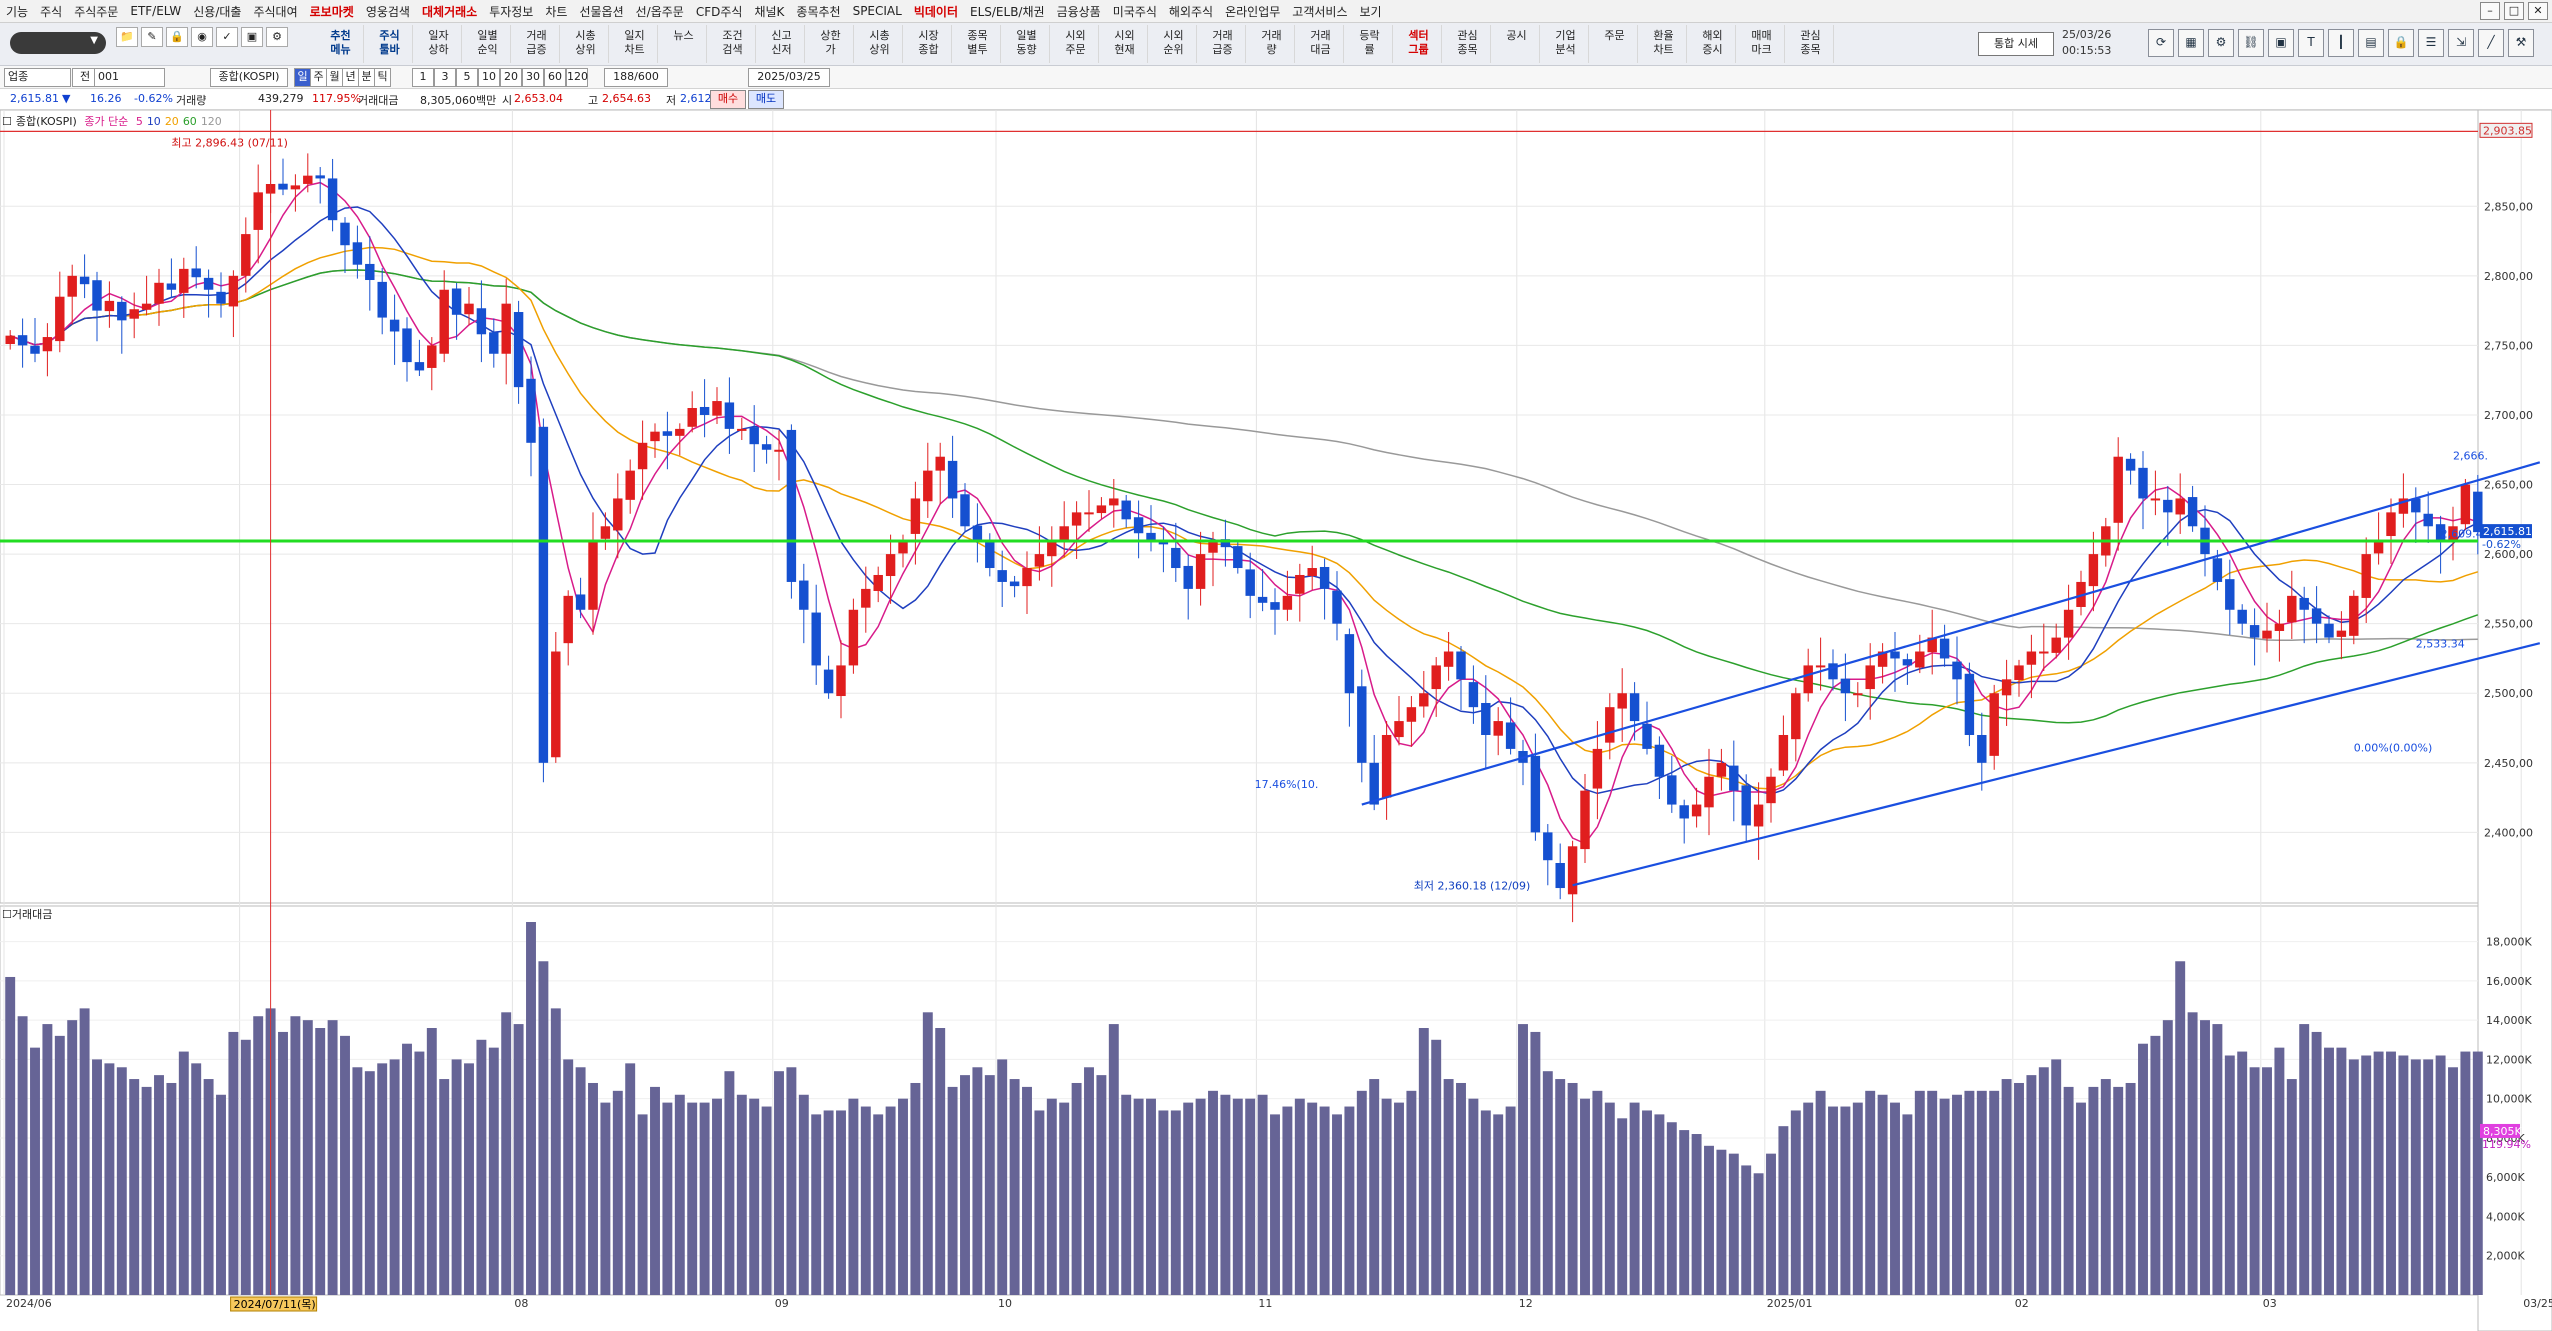  I want to click on menu-item: 영웅검색, so click(387, 11).